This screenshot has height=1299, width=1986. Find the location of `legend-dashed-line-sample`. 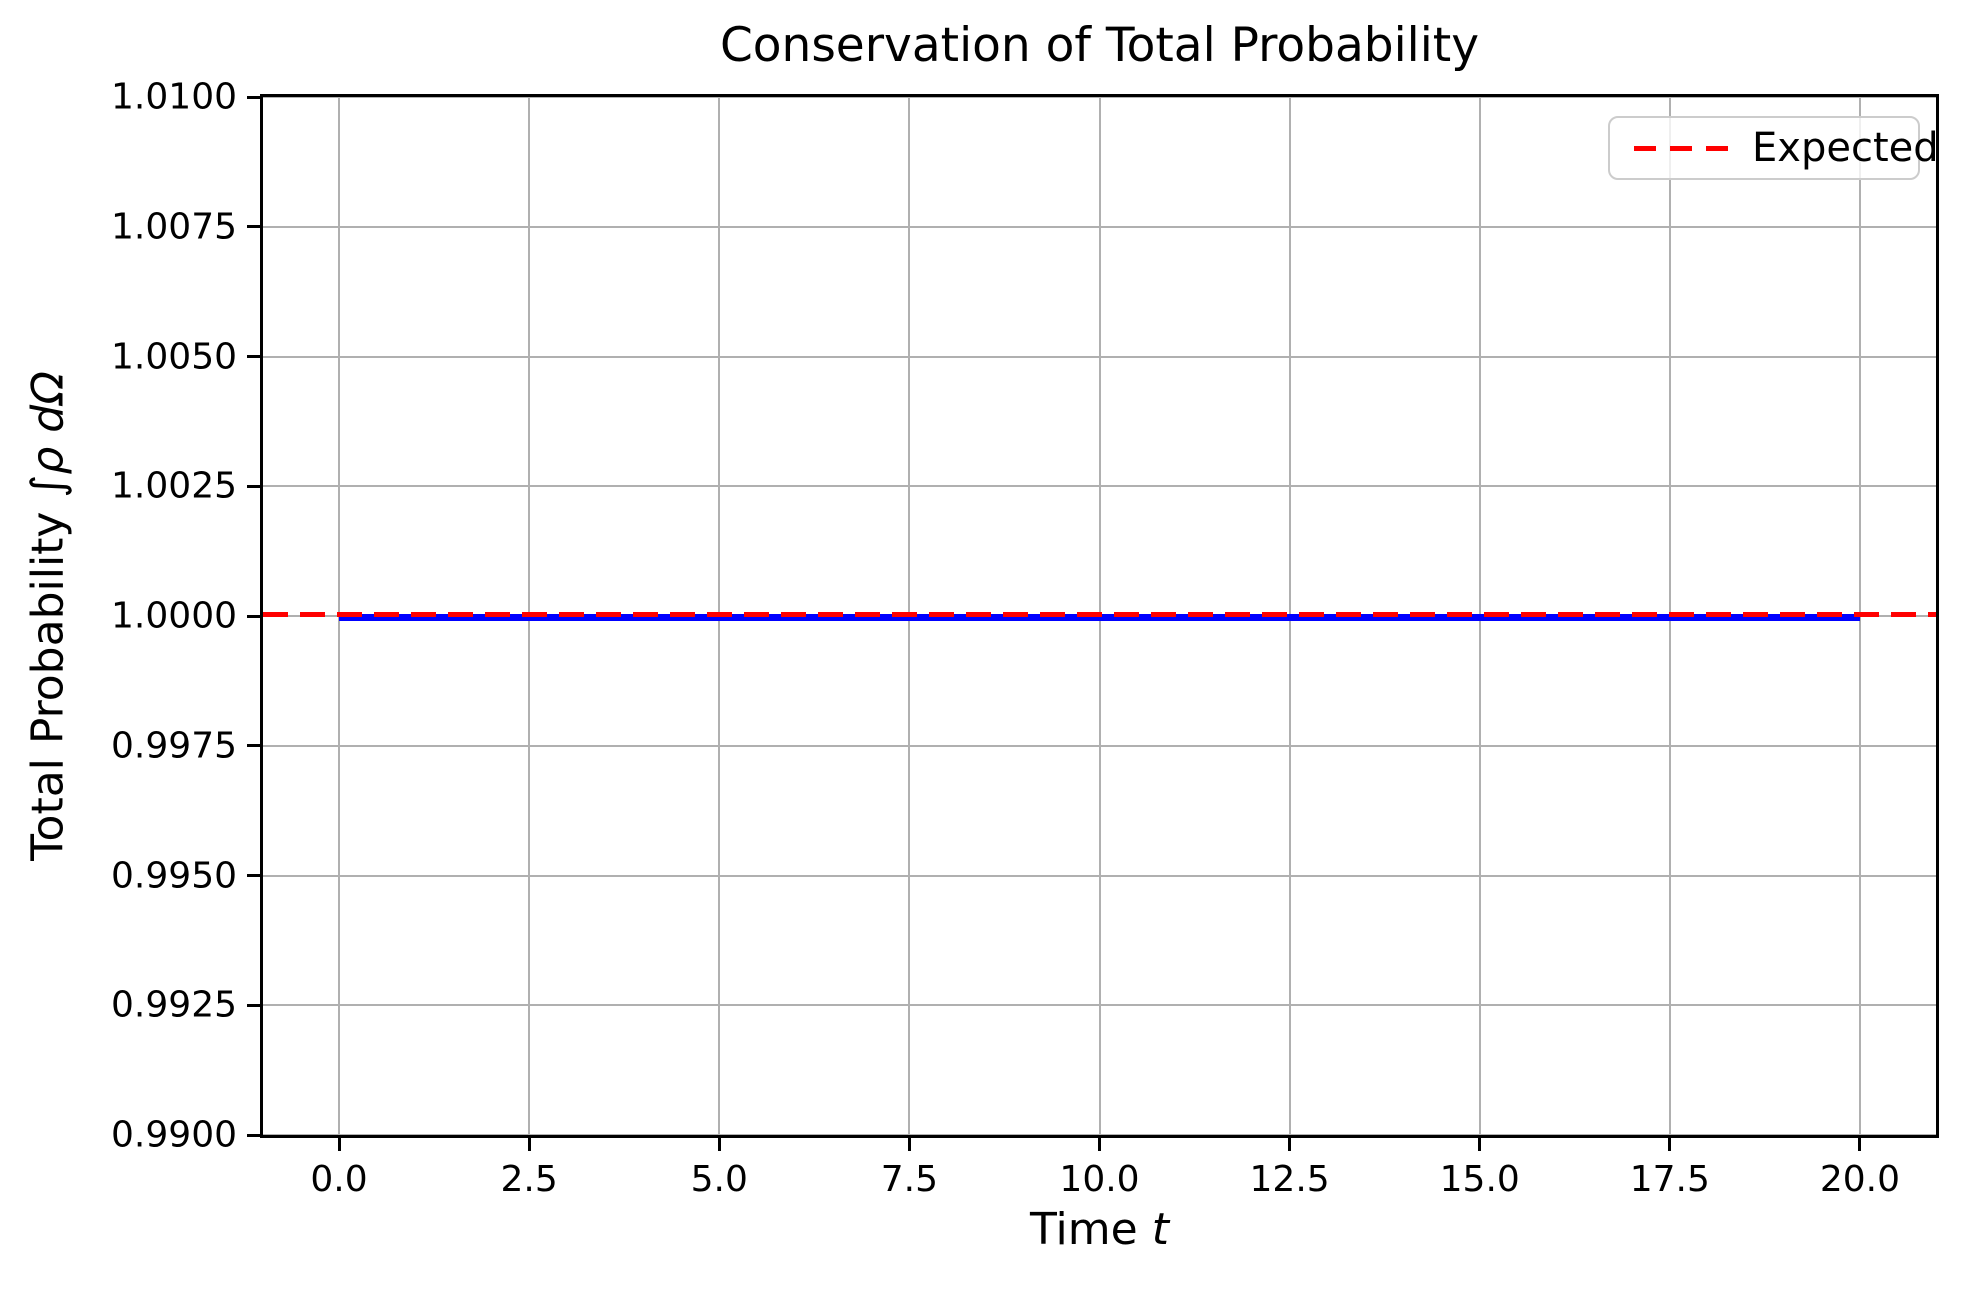

legend-dashed-line-sample is located at coordinates (1681, 148).